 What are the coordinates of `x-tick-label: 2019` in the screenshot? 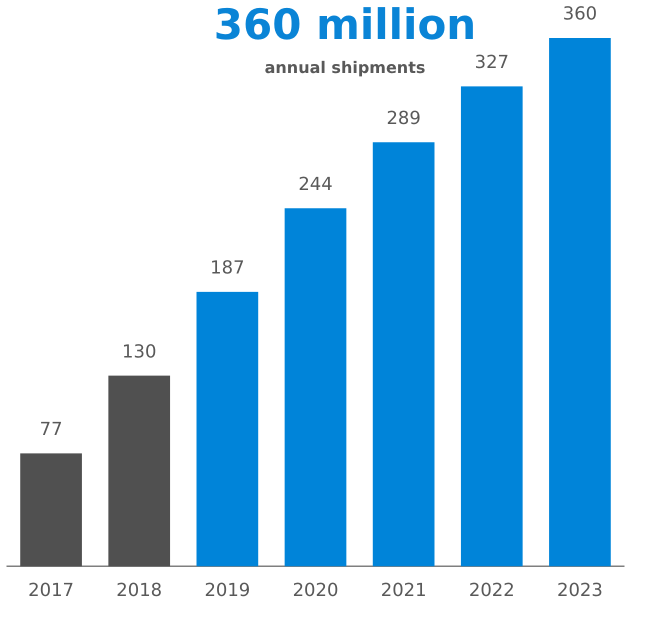 It's located at (227, 590).